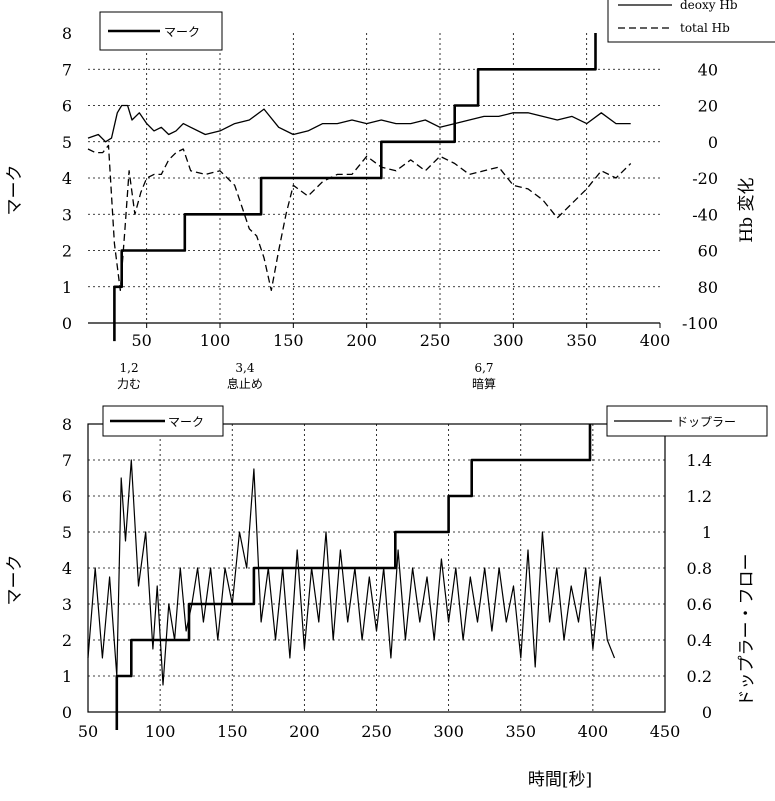 The image size is (775, 801). I want to click on y-right-tick-label: 0.2, so click(699, 676).